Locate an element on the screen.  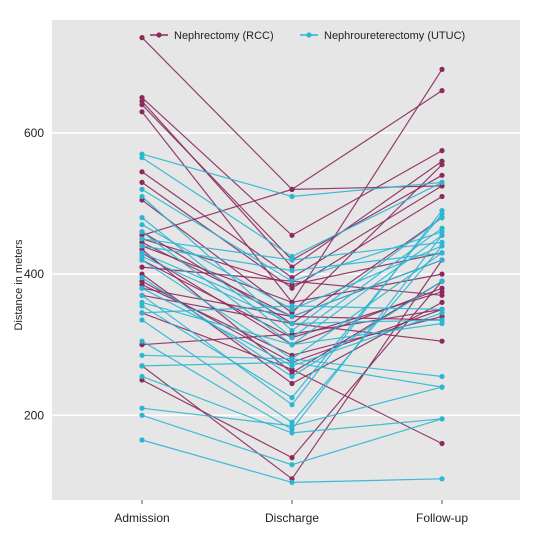
x-tick-label: Discharge is located at coordinates (292, 518).